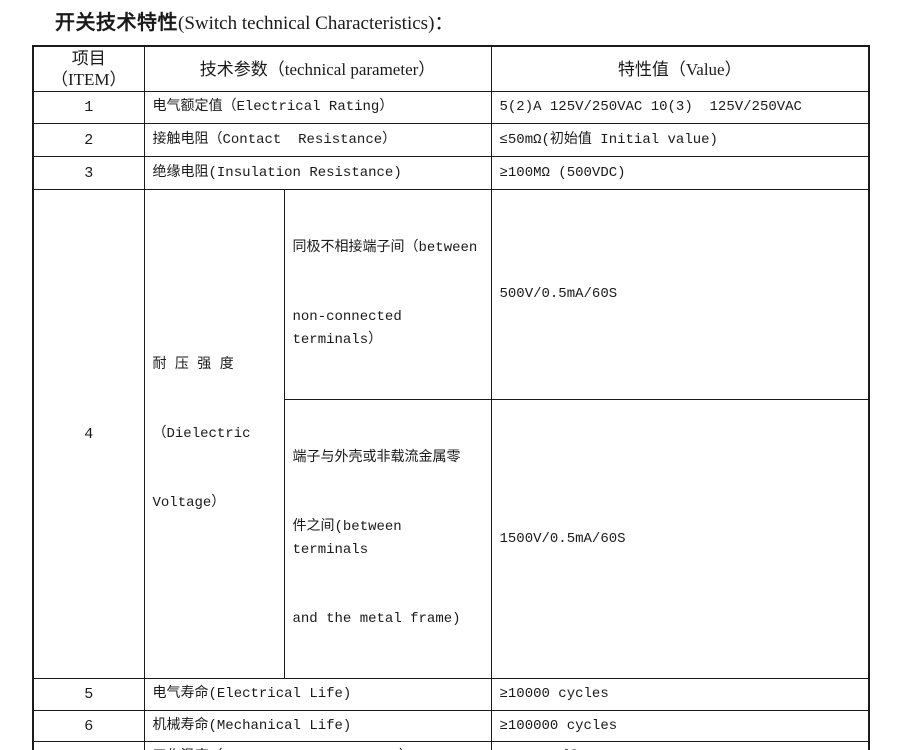 This screenshot has width=900, height=750. I want to click on parameter-line: 件之间(between terminals, so click(351, 538).